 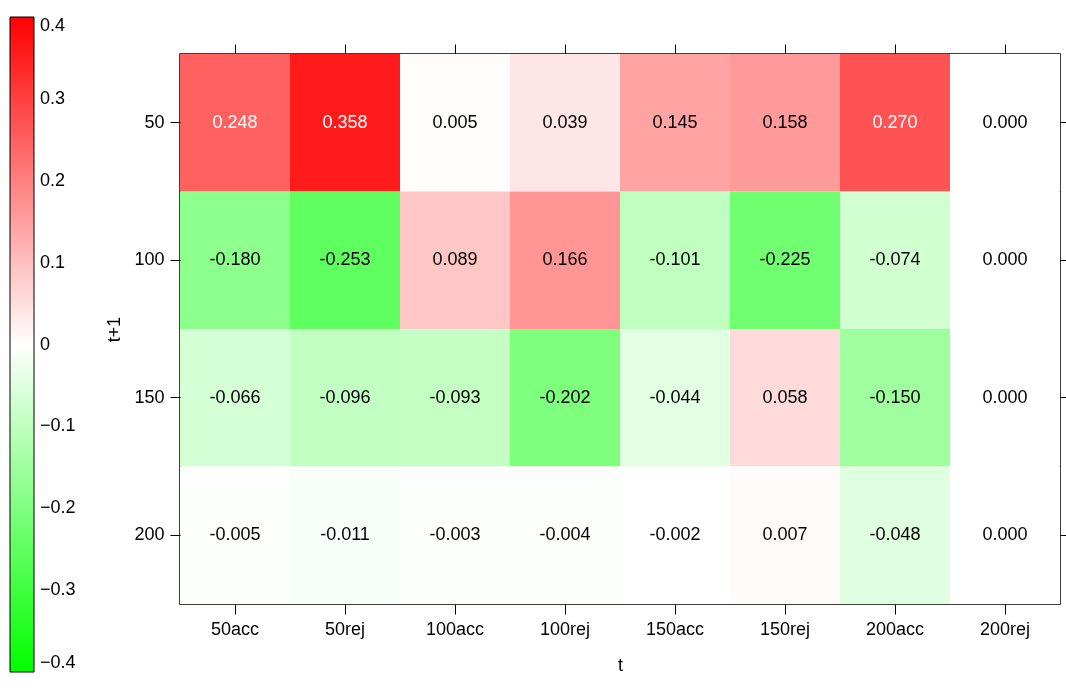 What do you see at coordinates (675, 396) in the screenshot?
I see `data-label: -0.044` at bounding box center [675, 396].